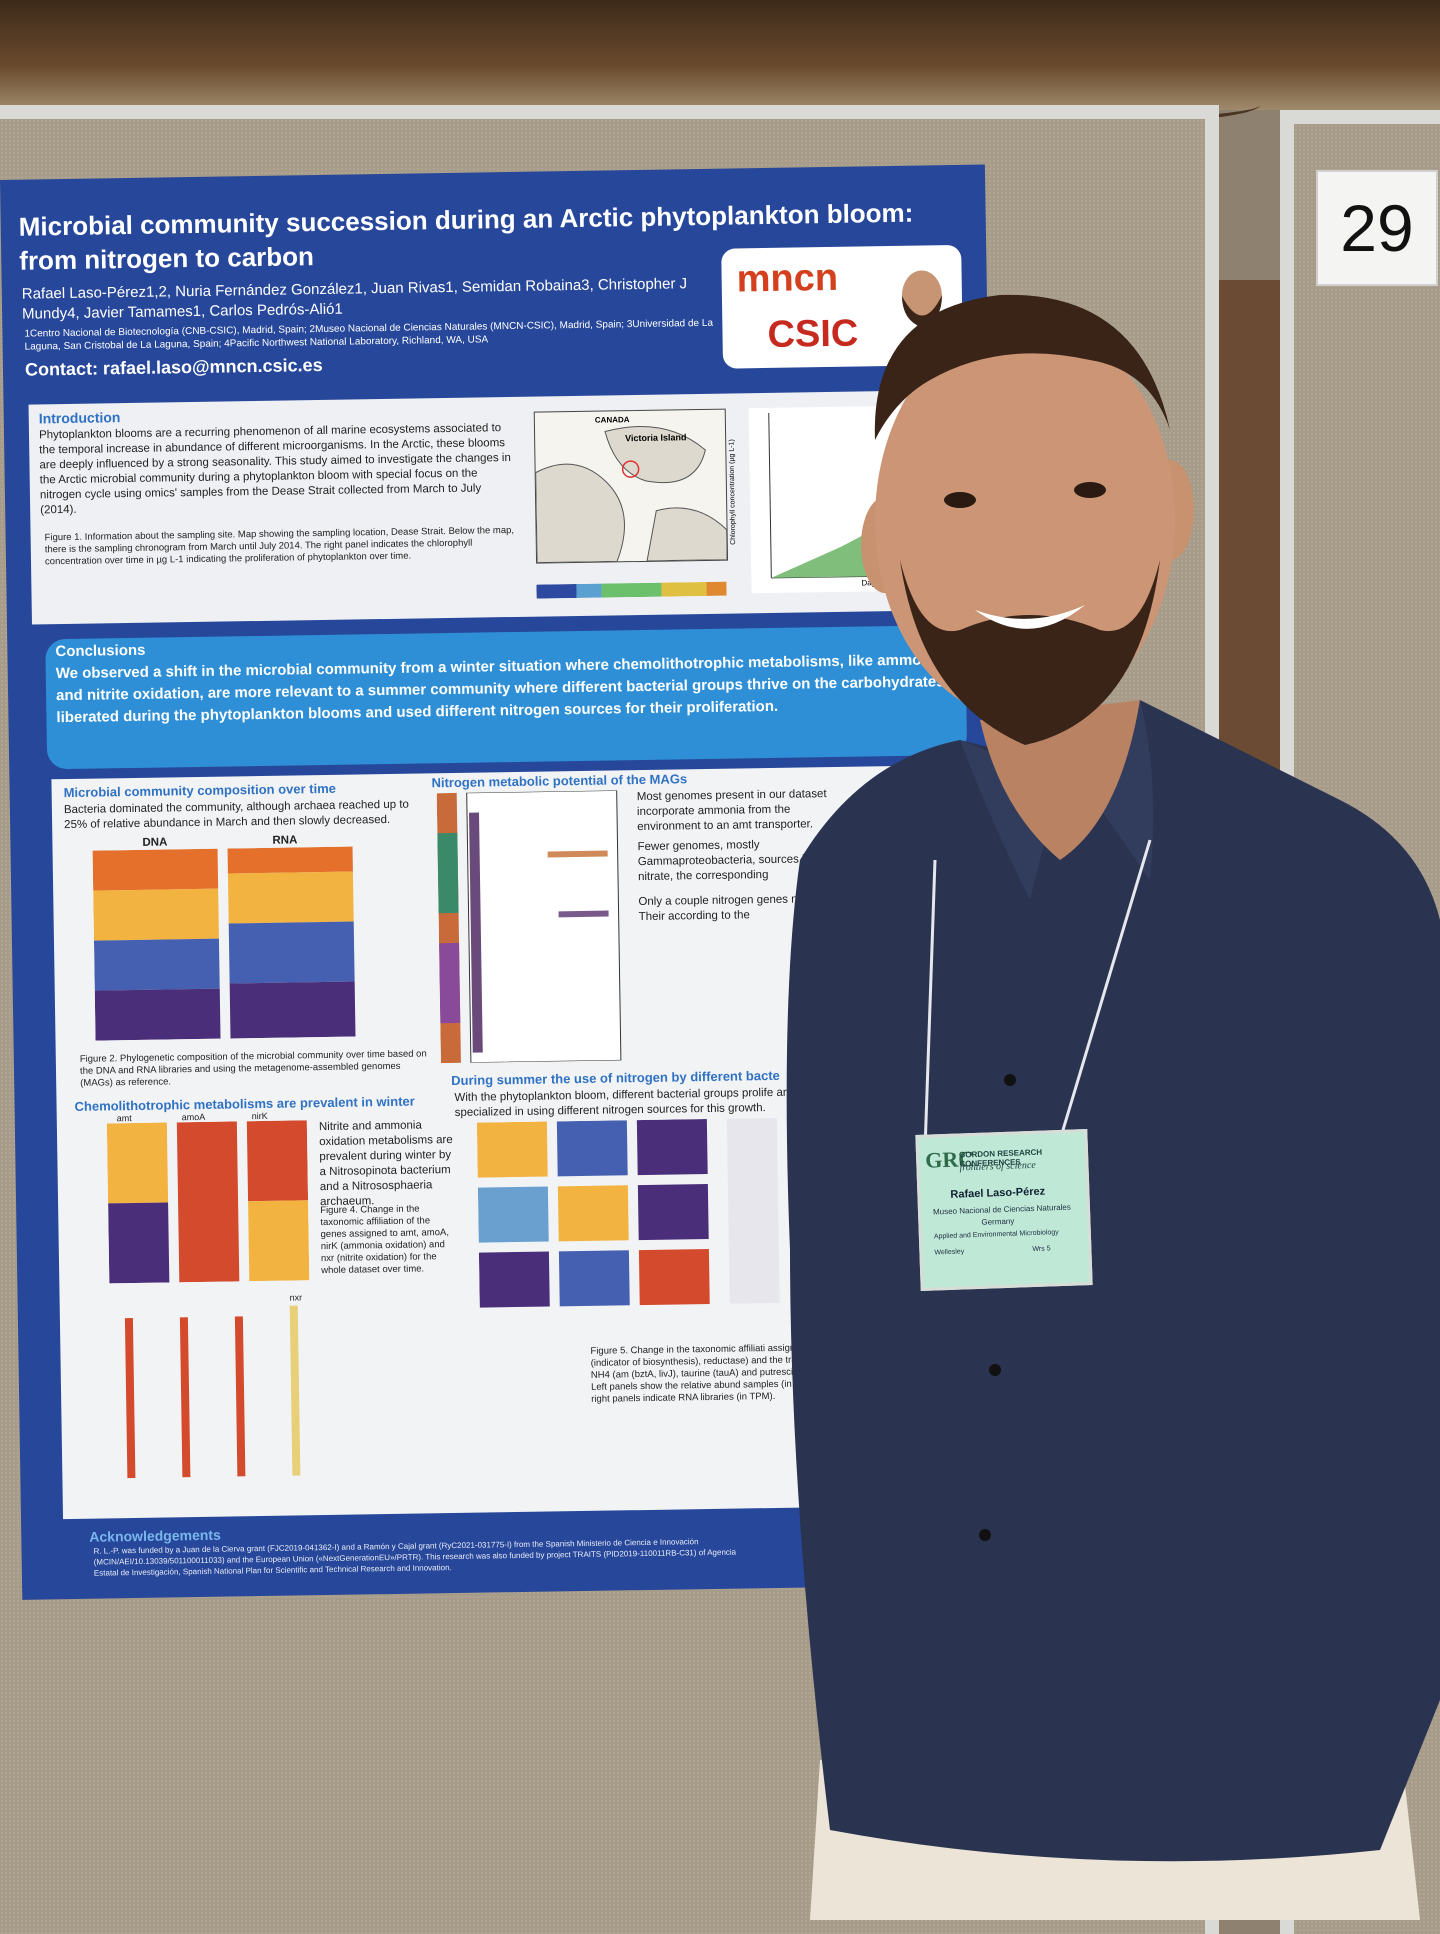 The image size is (1440, 1934). Describe the element at coordinates (1105, 990) in the screenshot. I see `lanyard-right` at that location.